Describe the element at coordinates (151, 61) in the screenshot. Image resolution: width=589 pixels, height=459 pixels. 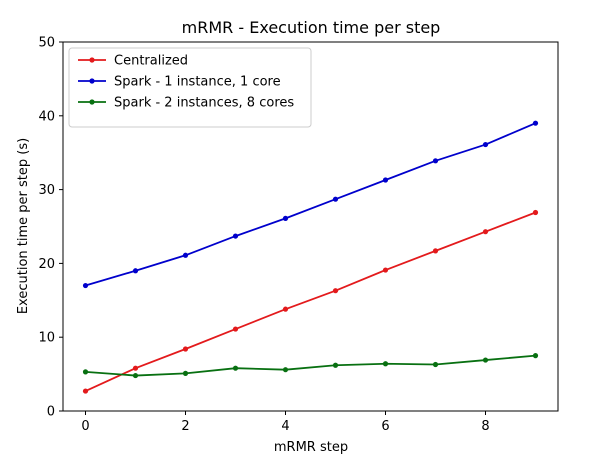
I see `legend-label: Centralized` at that location.